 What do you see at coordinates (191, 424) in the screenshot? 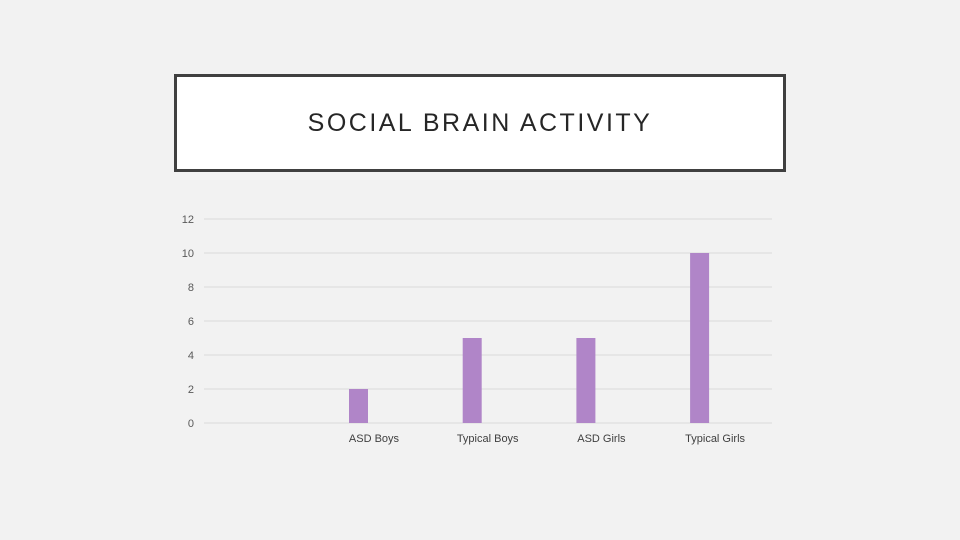
I see `y-tick-label: 0` at bounding box center [191, 424].